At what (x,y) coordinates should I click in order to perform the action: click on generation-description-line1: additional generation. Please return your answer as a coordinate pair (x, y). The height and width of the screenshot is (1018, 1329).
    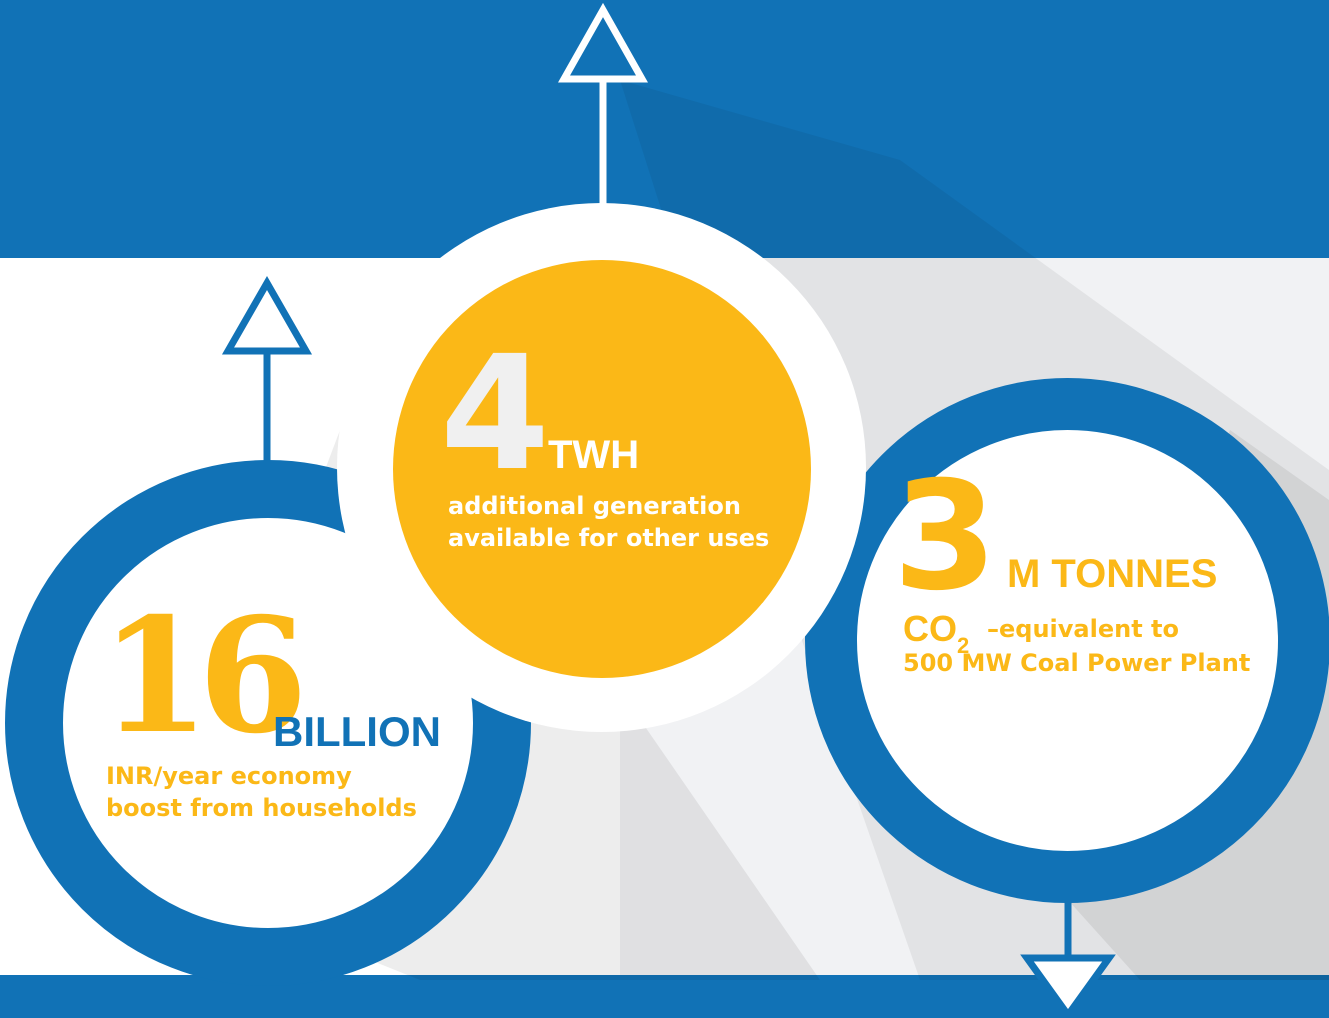
    Looking at the image, I should click on (594, 506).